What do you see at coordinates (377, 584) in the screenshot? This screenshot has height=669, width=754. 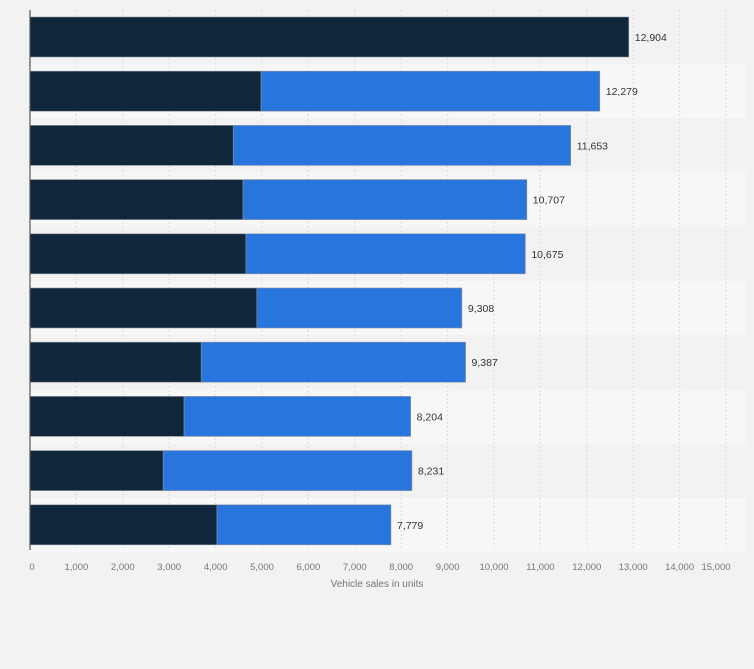 I see `x-axis-title: Vehicle sales in units` at bounding box center [377, 584].